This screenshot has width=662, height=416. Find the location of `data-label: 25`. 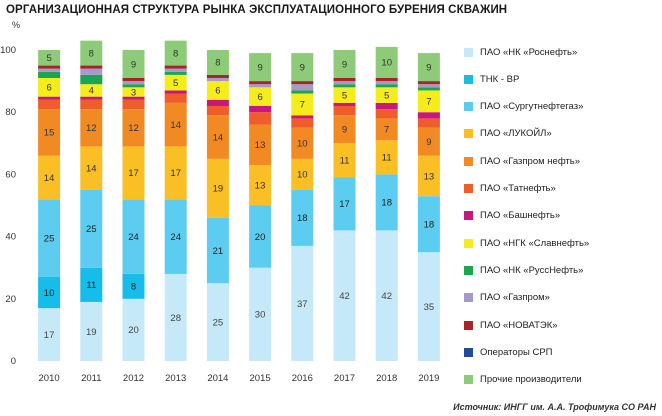

data-label: 25 is located at coordinates (49, 238).